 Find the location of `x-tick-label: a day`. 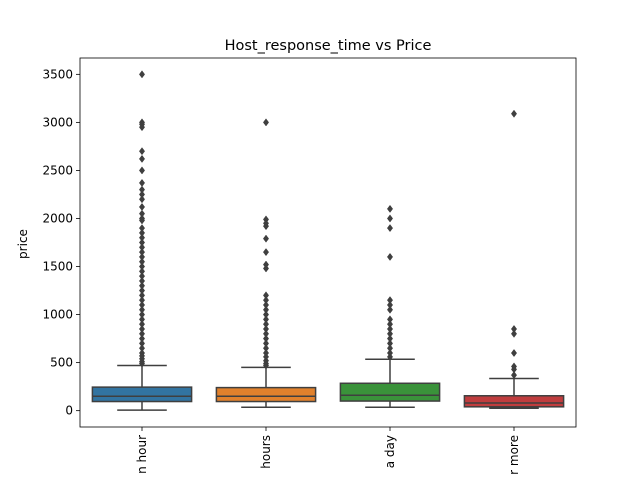

x-tick-label: a day is located at coordinates (390, 451).